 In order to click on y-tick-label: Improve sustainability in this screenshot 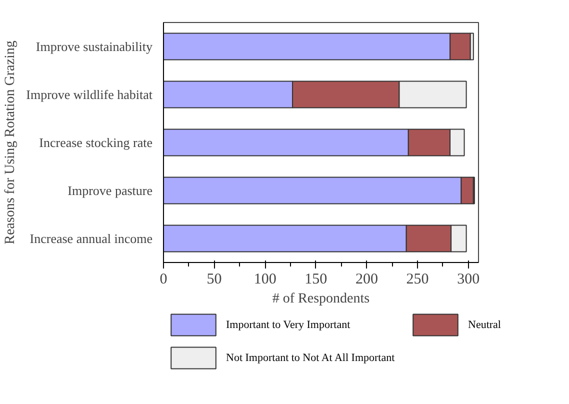, I will do `click(94, 46)`.